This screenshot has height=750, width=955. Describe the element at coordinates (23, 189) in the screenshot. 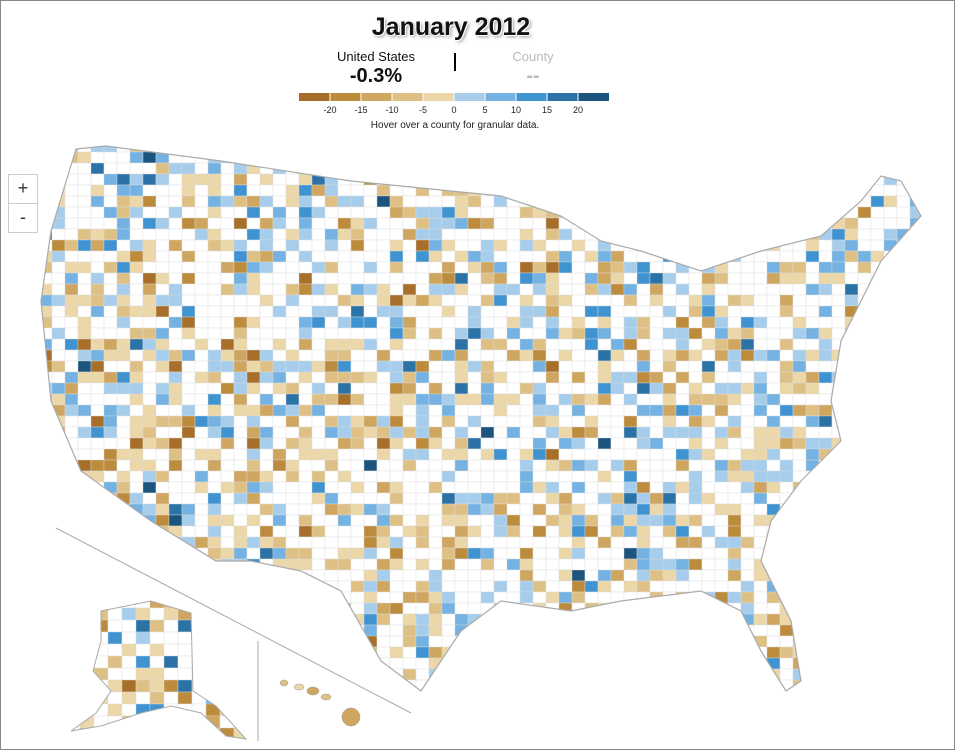

I see `zoom-in: +` at that location.